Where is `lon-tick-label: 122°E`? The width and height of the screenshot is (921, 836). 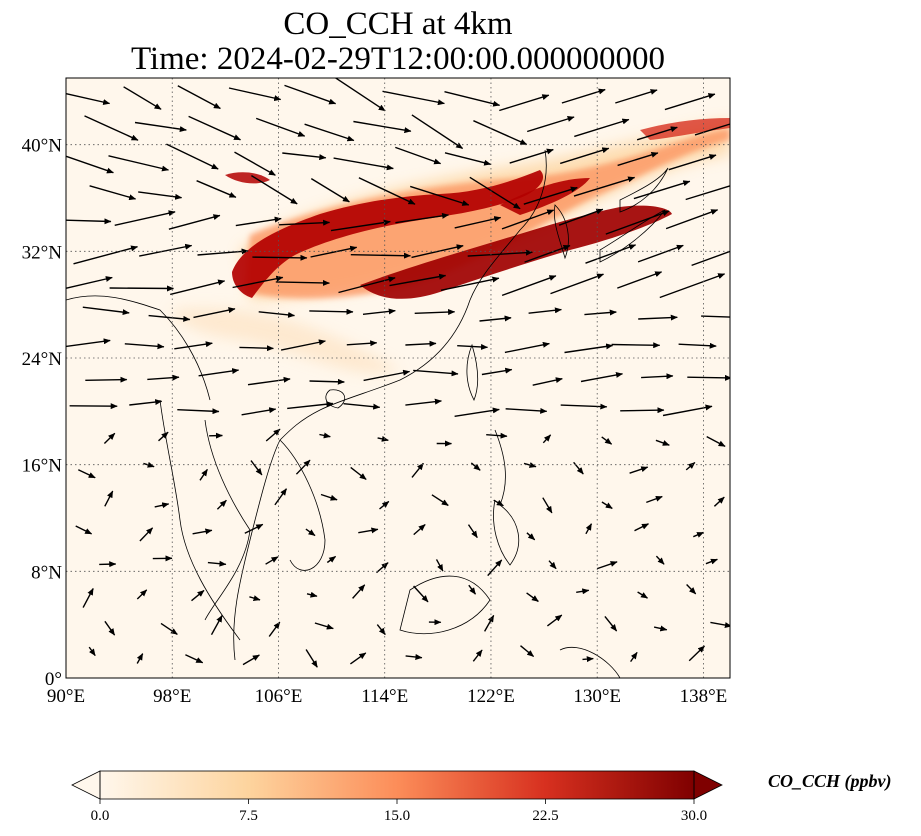
lon-tick-label: 122°E is located at coordinates (491, 696).